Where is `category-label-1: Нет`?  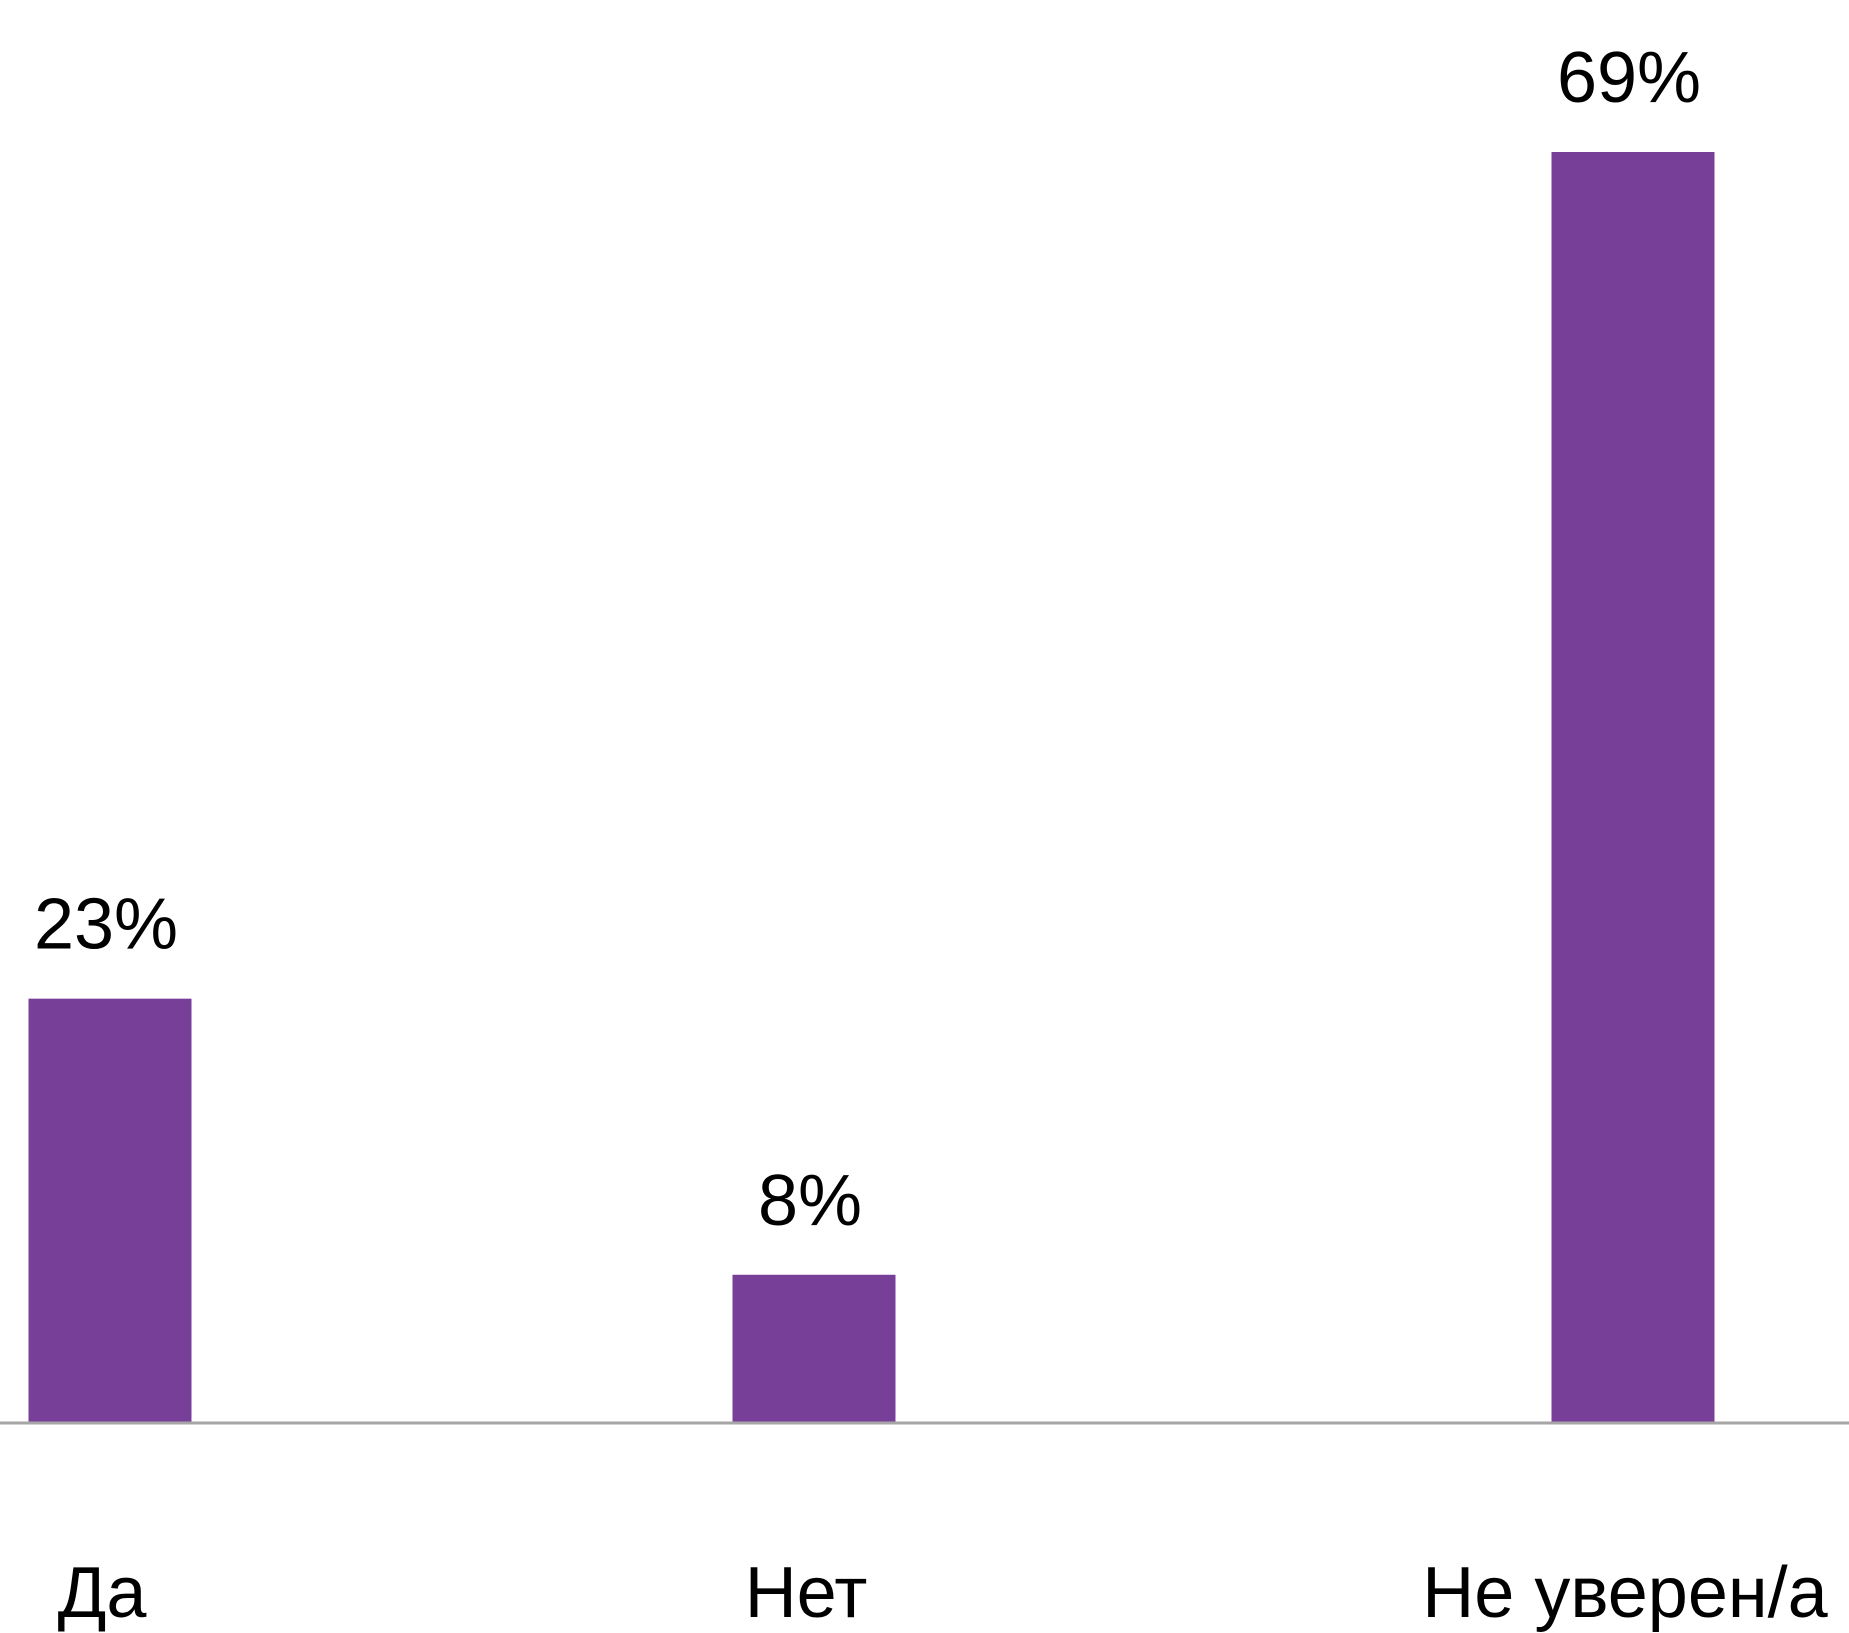 category-label-1: Нет is located at coordinates (806, 1593).